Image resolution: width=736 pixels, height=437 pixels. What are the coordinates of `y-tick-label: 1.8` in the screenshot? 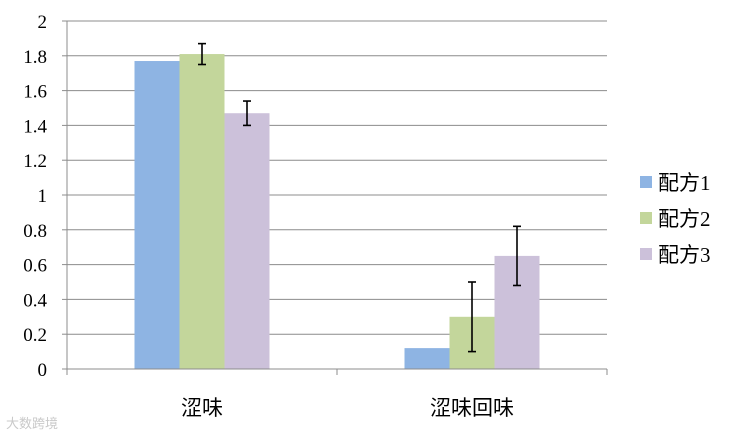 It's located at (35, 57).